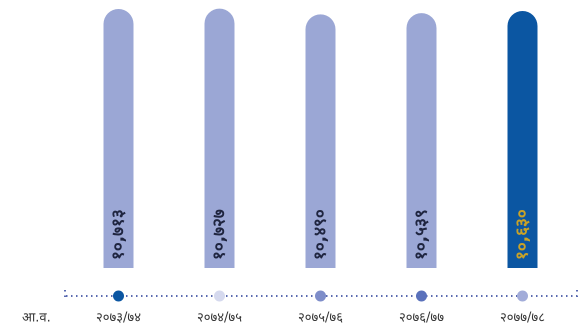  What do you see at coordinates (422, 234) in the screenshot?
I see `value-label: १०,५३९` at bounding box center [422, 234].